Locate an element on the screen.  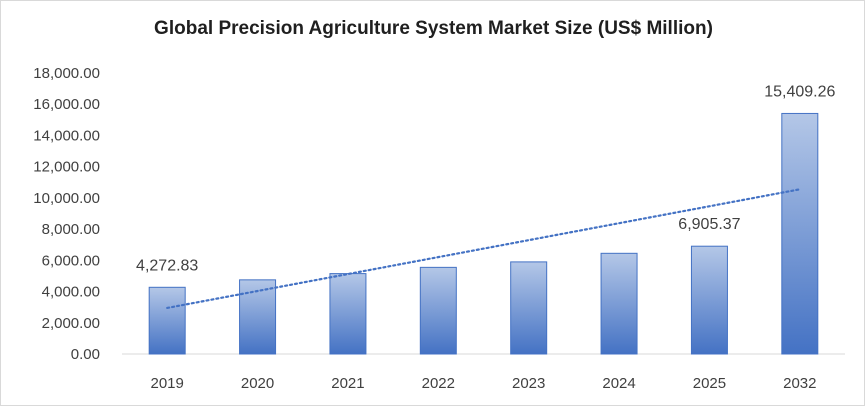
y-tick-label: 8,000.00 is located at coordinates (71, 229).